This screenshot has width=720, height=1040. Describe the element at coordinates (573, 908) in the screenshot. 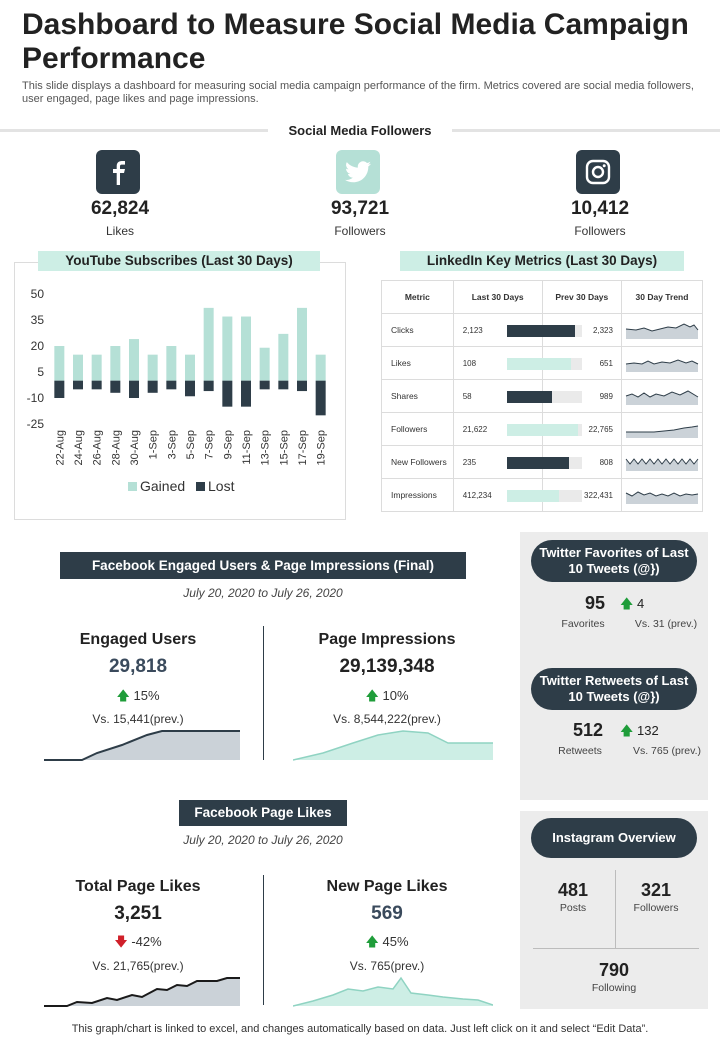

I see `instagram-posts-label: Posts` at that location.